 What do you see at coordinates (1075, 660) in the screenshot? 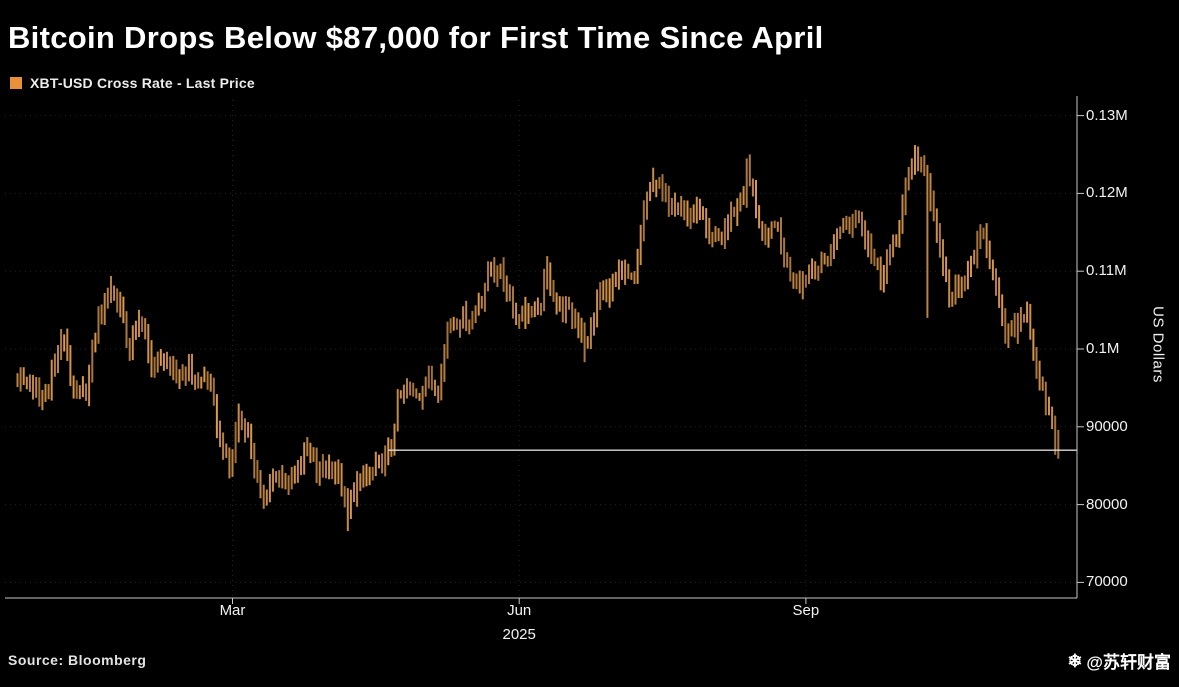
I see `snowflake-icon: ❄` at bounding box center [1075, 660].